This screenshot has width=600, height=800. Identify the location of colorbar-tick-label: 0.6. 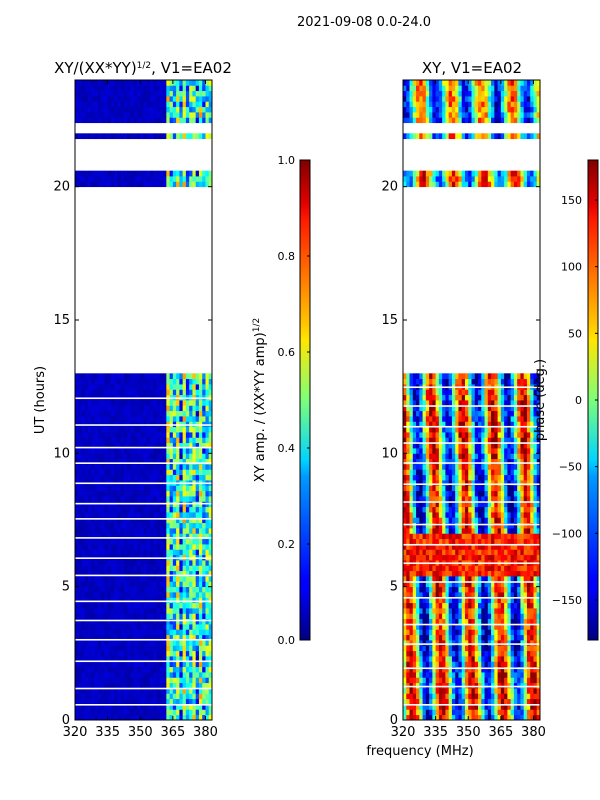
(287, 352).